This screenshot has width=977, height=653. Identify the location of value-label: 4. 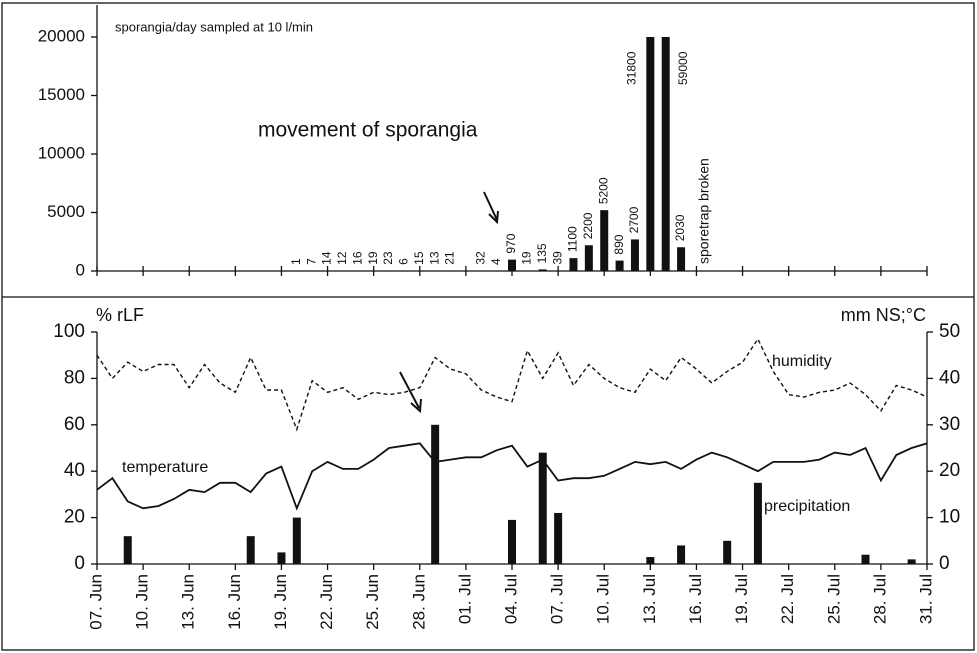
(496, 261).